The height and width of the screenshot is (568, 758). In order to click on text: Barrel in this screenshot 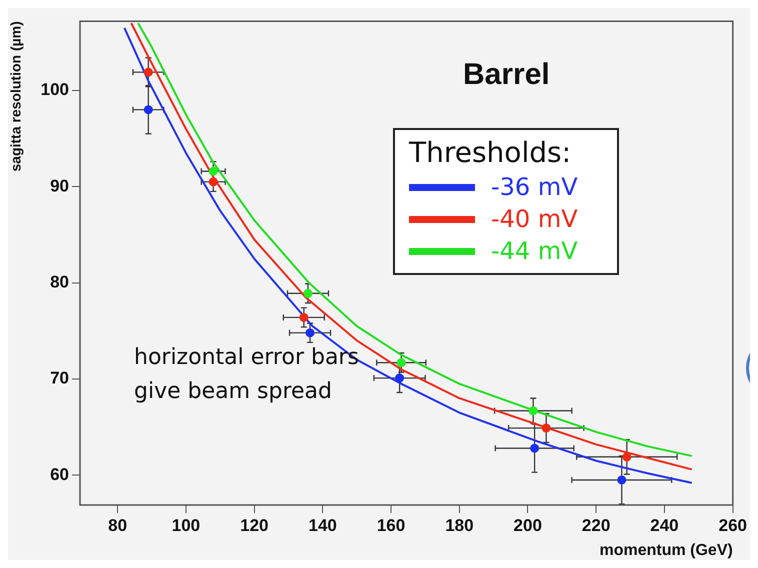, I will do `click(506, 75)`.